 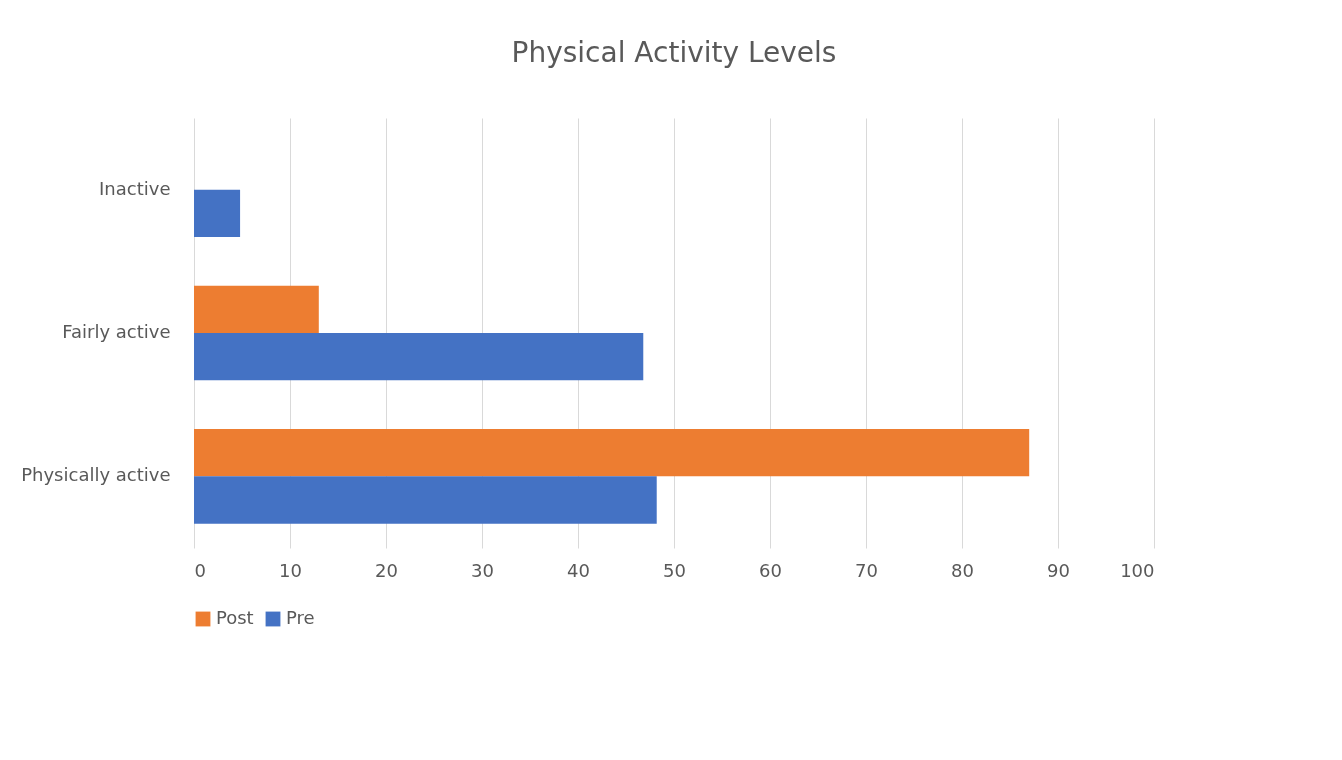 I want to click on x-tick-label: 80, so click(x=962, y=570).